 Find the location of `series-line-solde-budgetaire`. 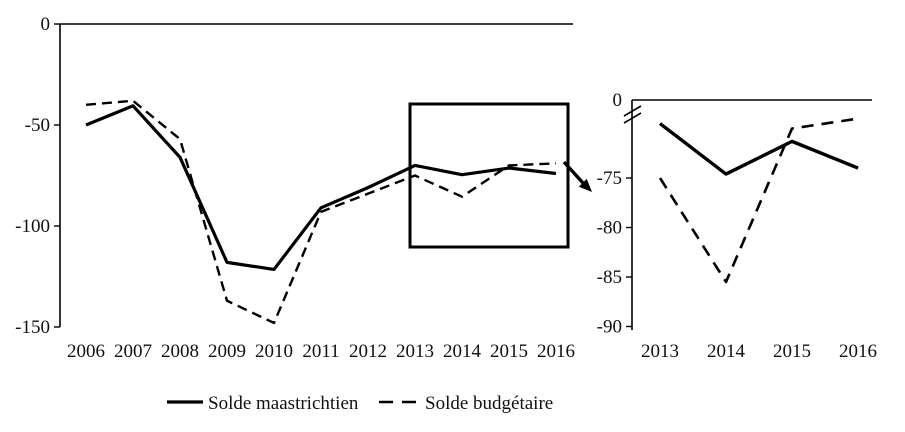

series-line-solde-budgetaire is located at coordinates (758, 200).